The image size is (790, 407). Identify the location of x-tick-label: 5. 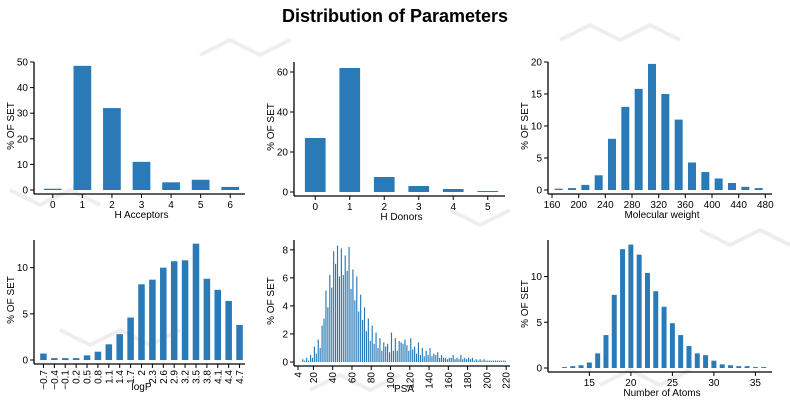
(201, 205).